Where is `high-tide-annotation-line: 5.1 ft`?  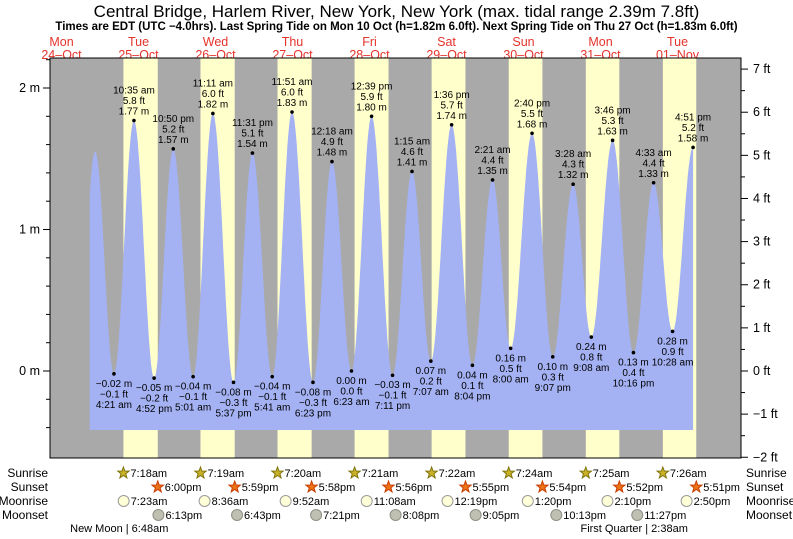
high-tide-annotation-line: 5.1 ft is located at coordinates (252, 134).